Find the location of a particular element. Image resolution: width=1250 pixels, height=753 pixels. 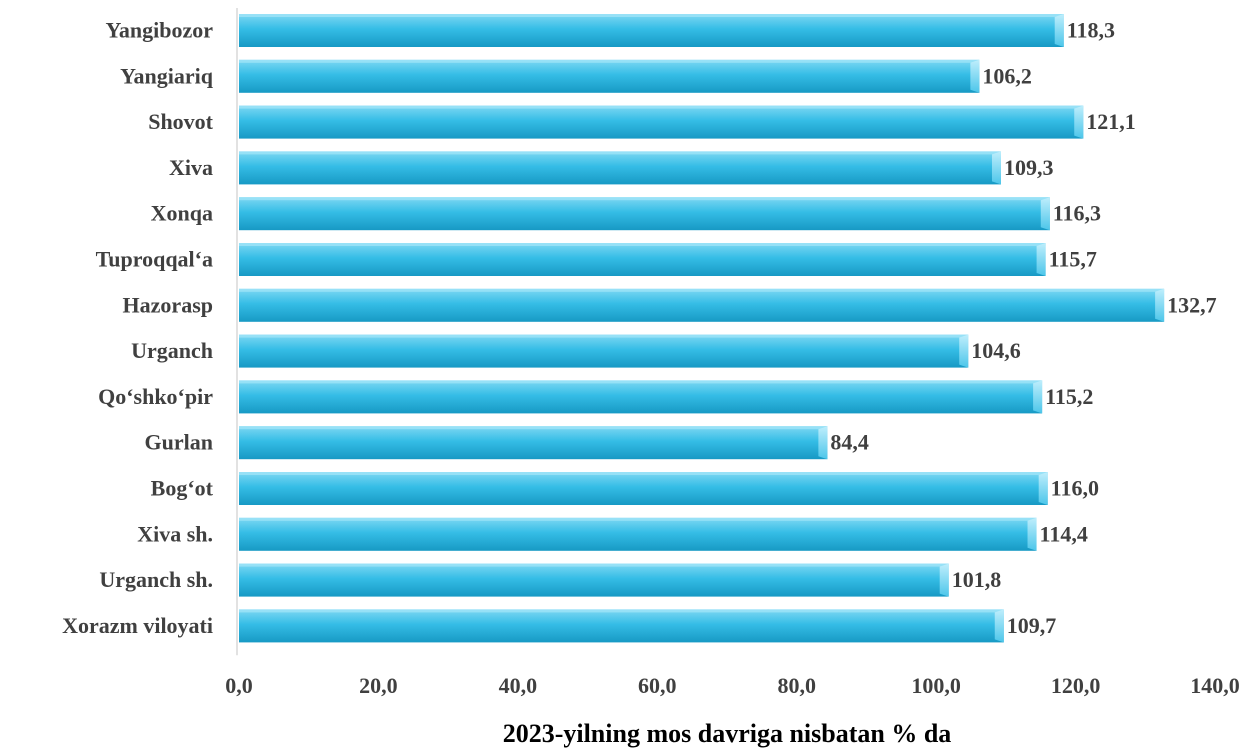

x-tick-label: 100,0 is located at coordinates (936, 685).